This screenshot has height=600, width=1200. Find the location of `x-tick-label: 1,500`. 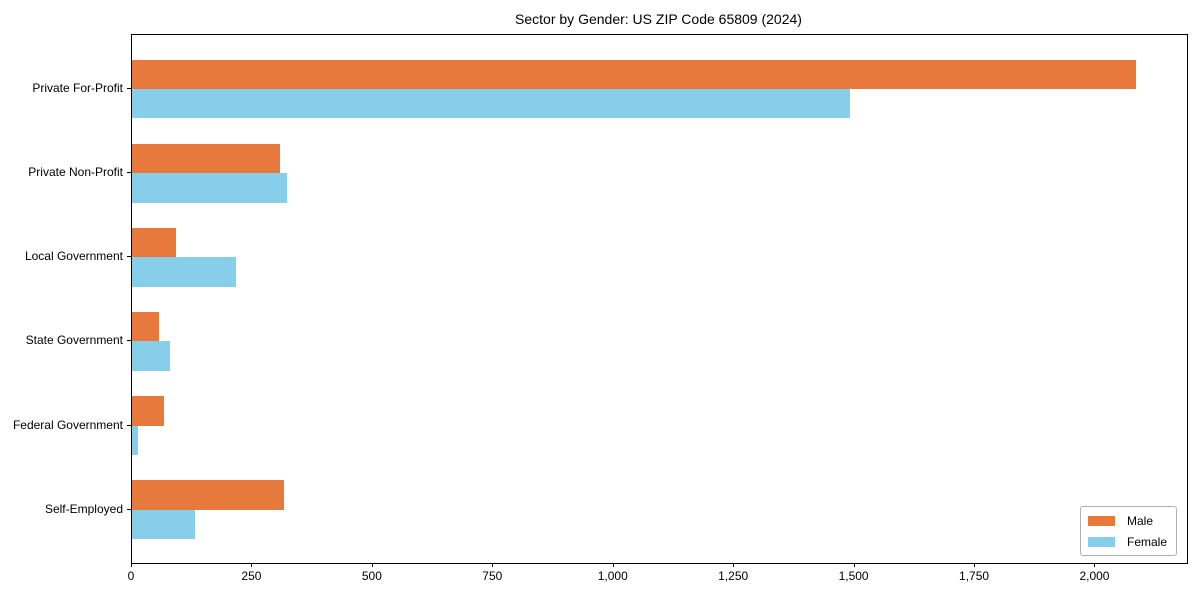

x-tick-label: 1,500 is located at coordinates (853, 576).